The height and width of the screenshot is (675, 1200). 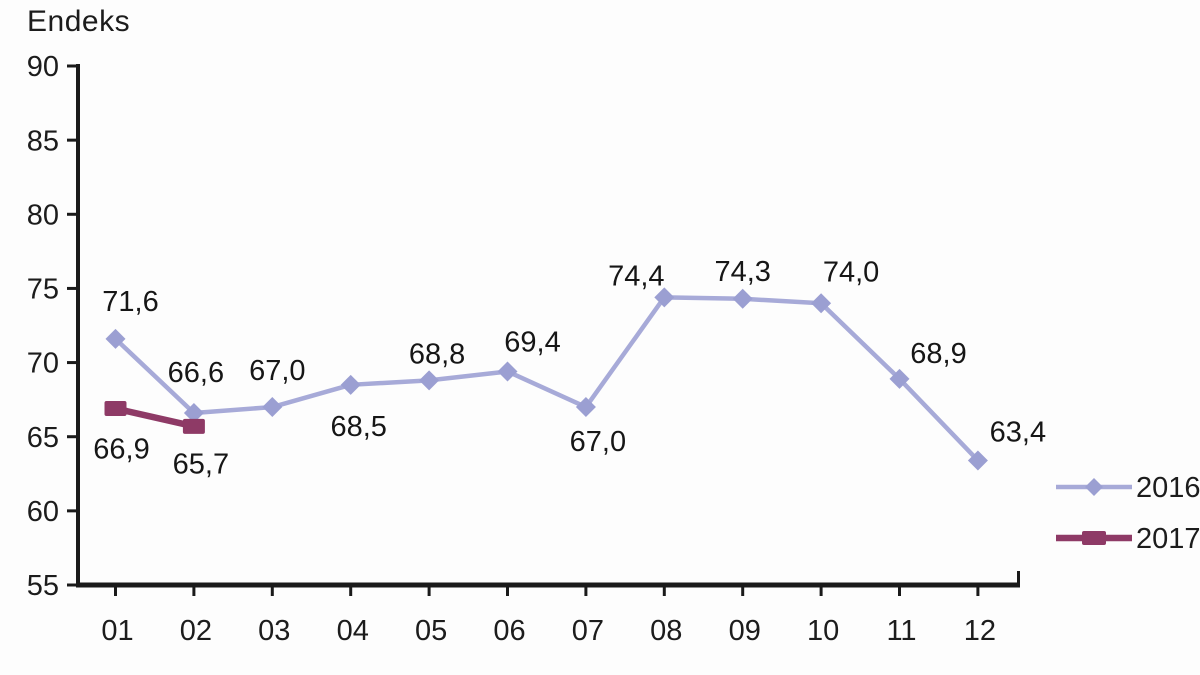 What do you see at coordinates (43, 364) in the screenshot?
I see `y-tick-label: 70` at bounding box center [43, 364].